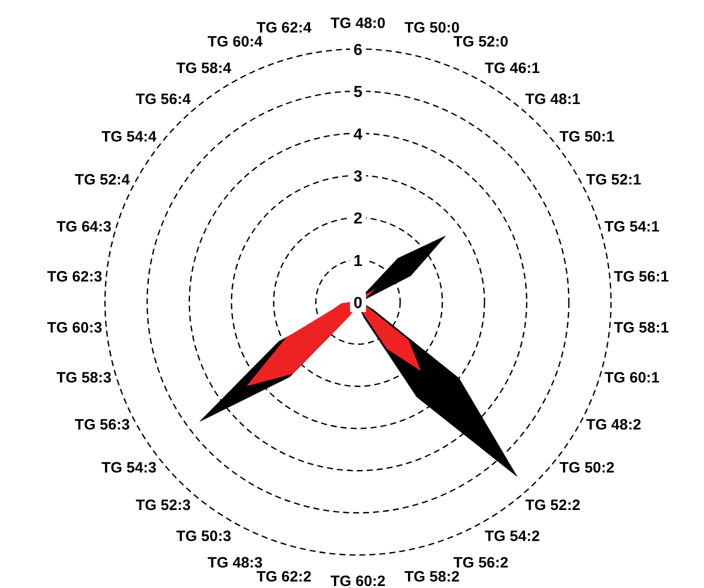 The width and height of the screenshot is (704, 588). Describe the element at coordinates (130, 137) in the screenshot. I see `spoke-label: TG 54:4` at that location.